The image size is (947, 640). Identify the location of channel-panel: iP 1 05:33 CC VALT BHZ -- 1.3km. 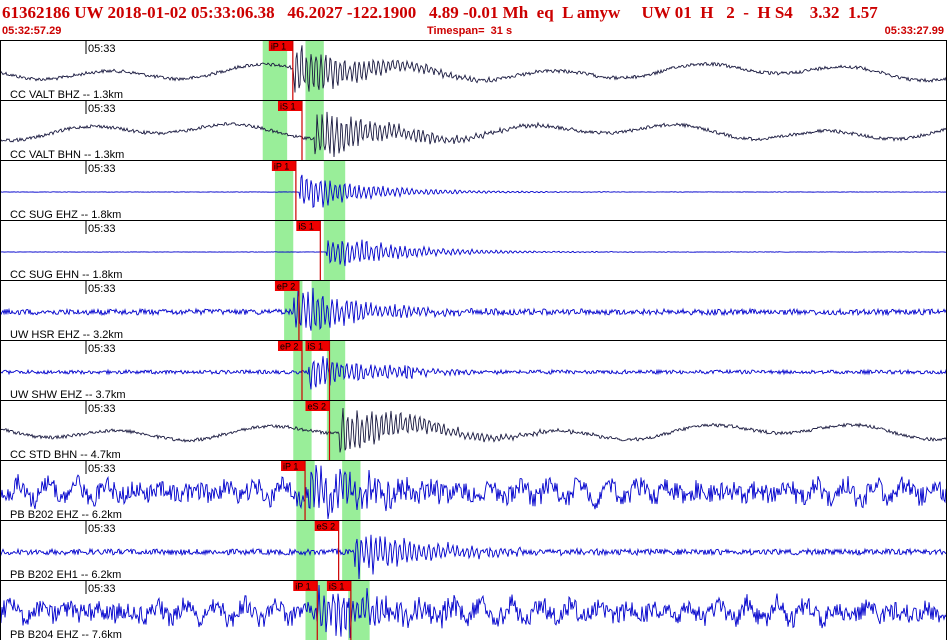
(473, 70).